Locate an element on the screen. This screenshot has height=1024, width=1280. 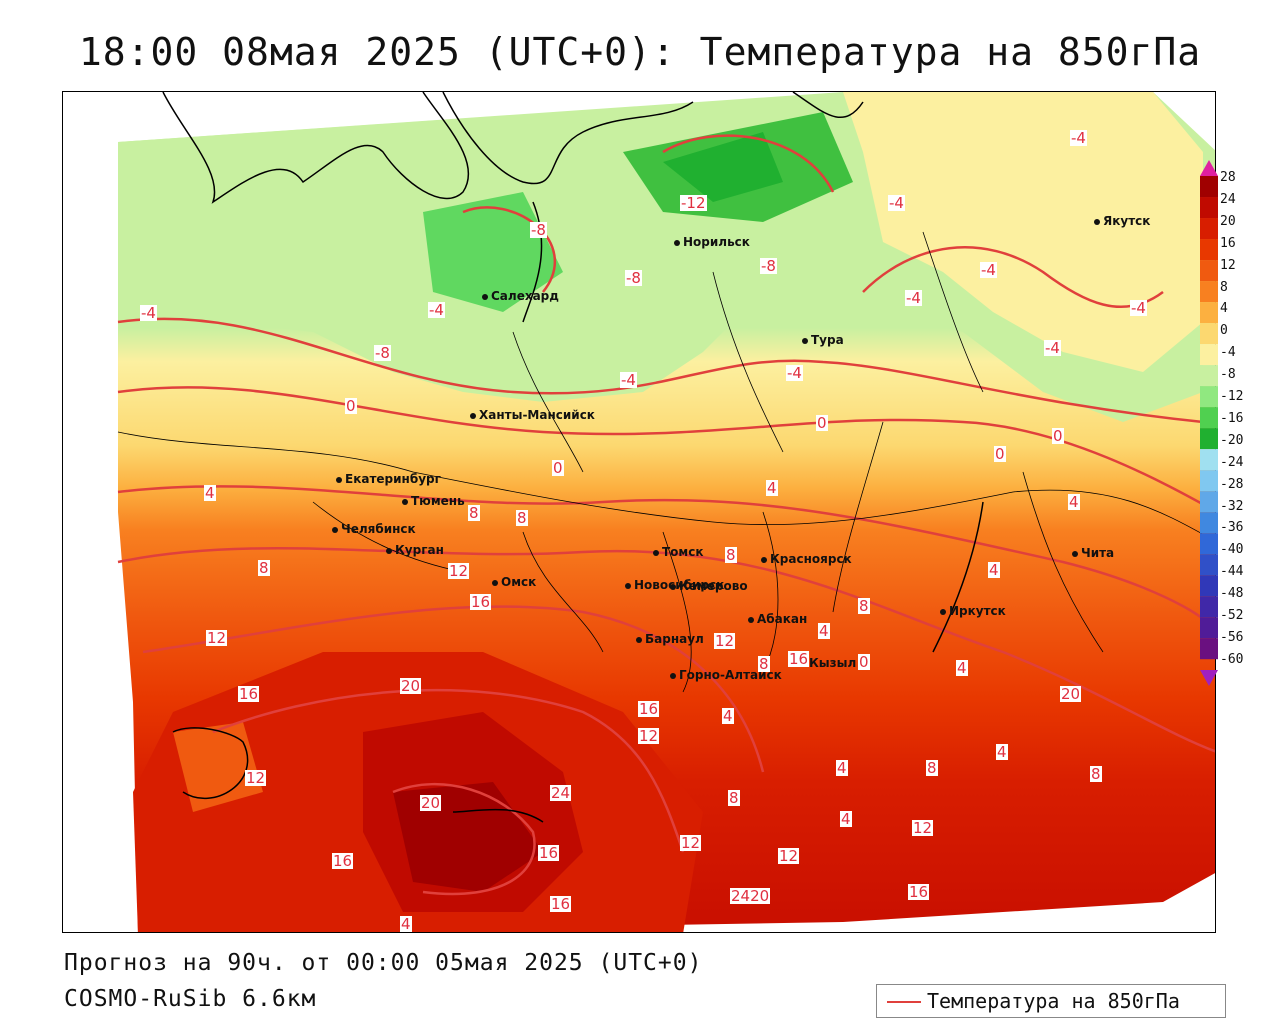
city-marker: Екатеринбург is located at coordinates (388, 479).